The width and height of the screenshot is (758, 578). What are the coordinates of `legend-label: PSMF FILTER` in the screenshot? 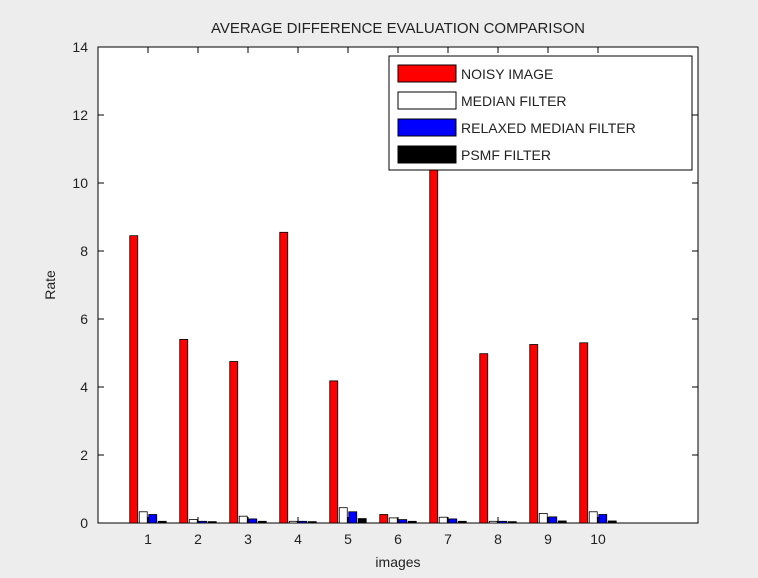 It's located at (506, 155).